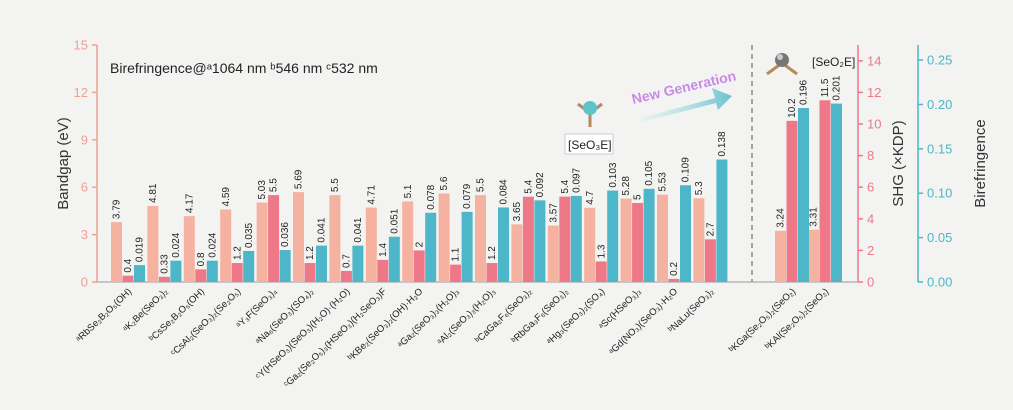 This screenshot has width=1013, height=410. Describe the element at coordinates (408, 191) in the screenshot. I see `value-label: 5.1` at that location.